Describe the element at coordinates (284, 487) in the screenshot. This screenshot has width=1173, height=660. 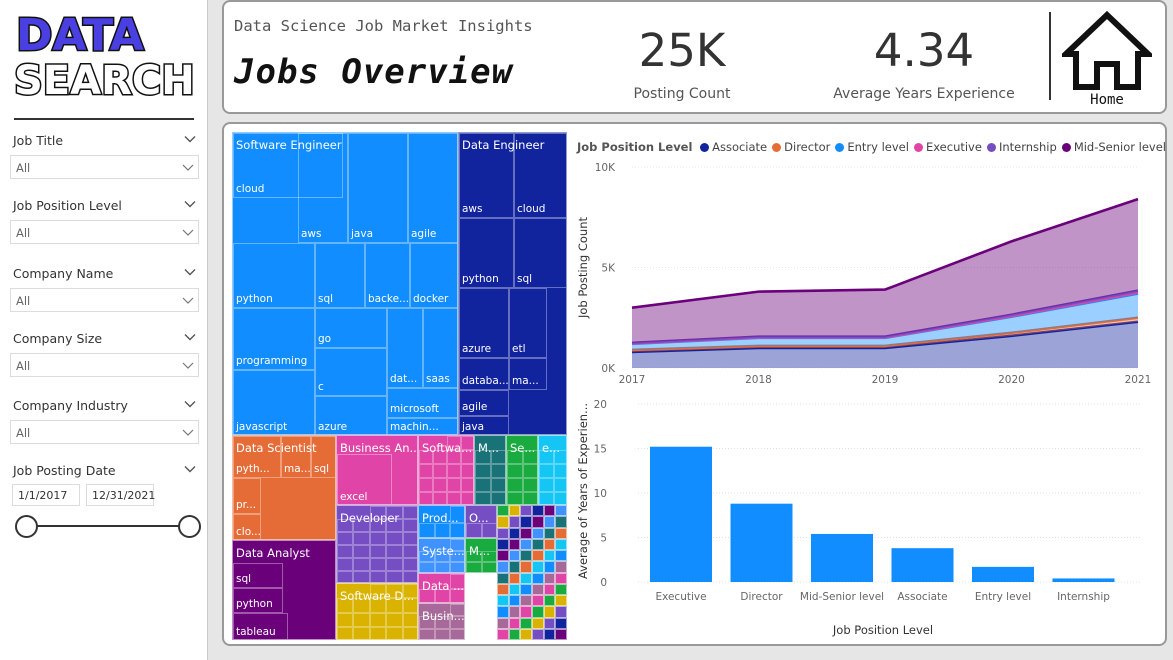
I see `treemap-cell: pyth... ma... sql pr... clo... Data Scientist` at that location.